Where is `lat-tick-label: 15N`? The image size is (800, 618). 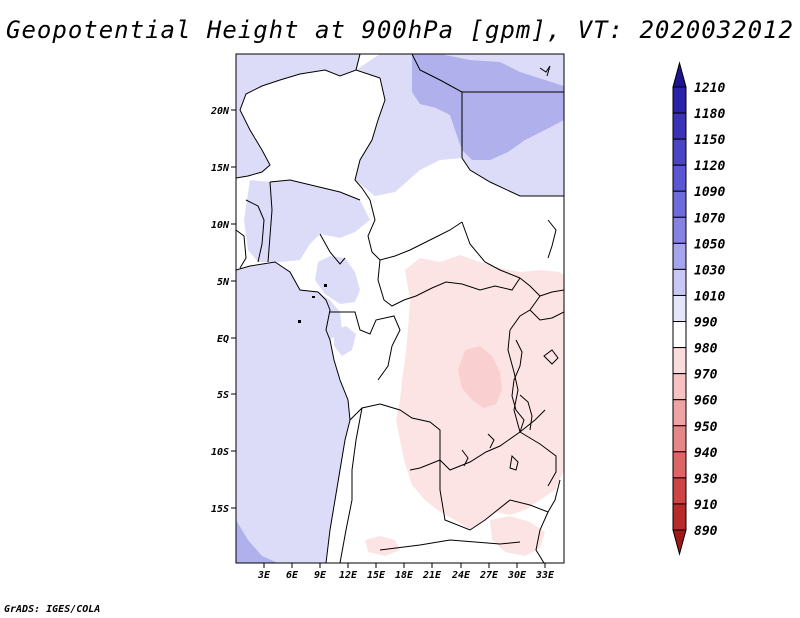 lat-tick-label: 15N is located at coordinates (220, 168).